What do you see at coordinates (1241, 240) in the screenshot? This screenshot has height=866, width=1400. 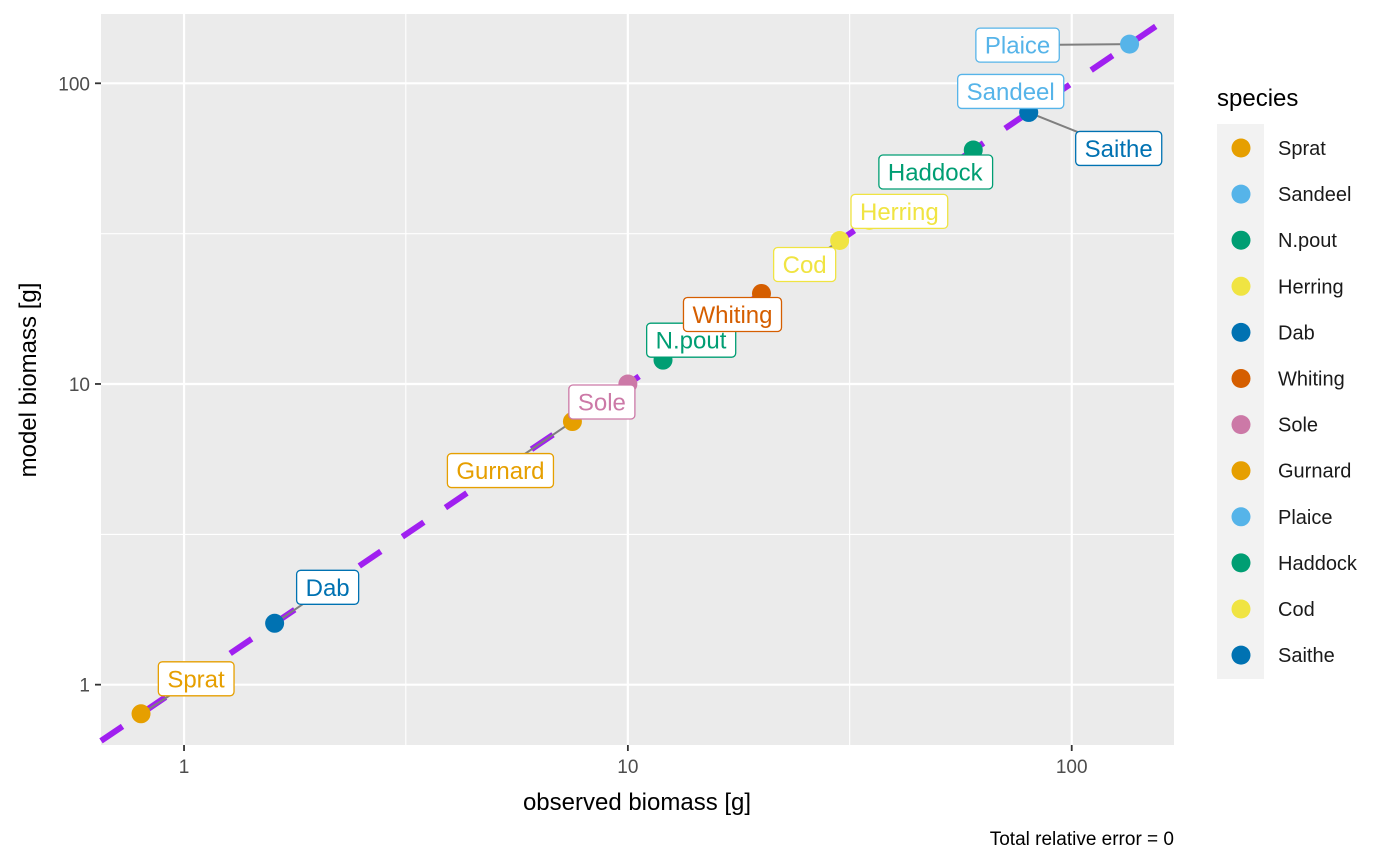 I see `legend-key-npout` at bounding box center [1241, 240].